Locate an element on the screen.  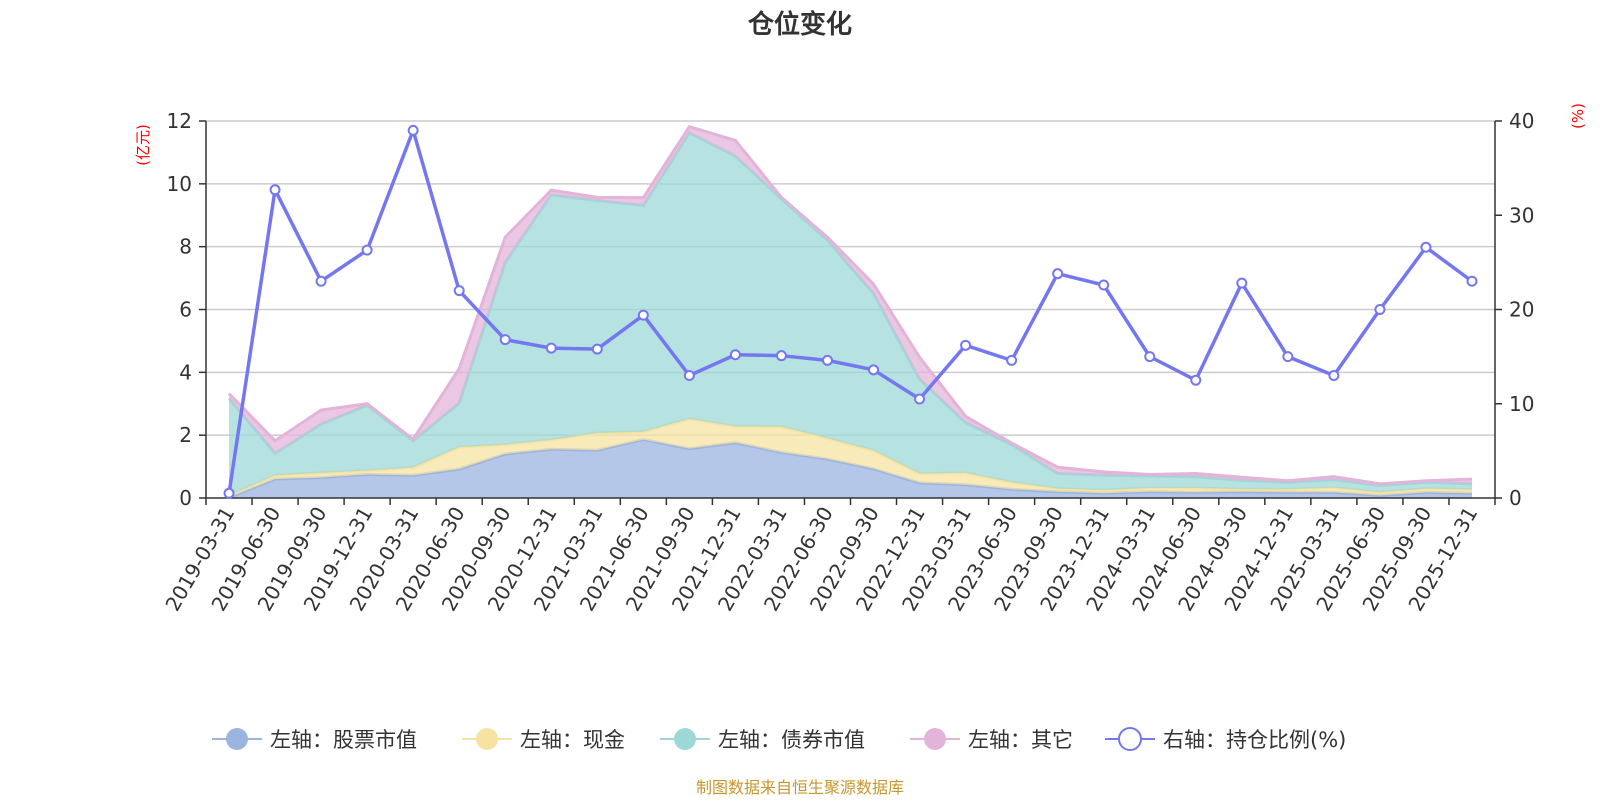
right-axis-label: 10 is located at coordinates (1521, 404).